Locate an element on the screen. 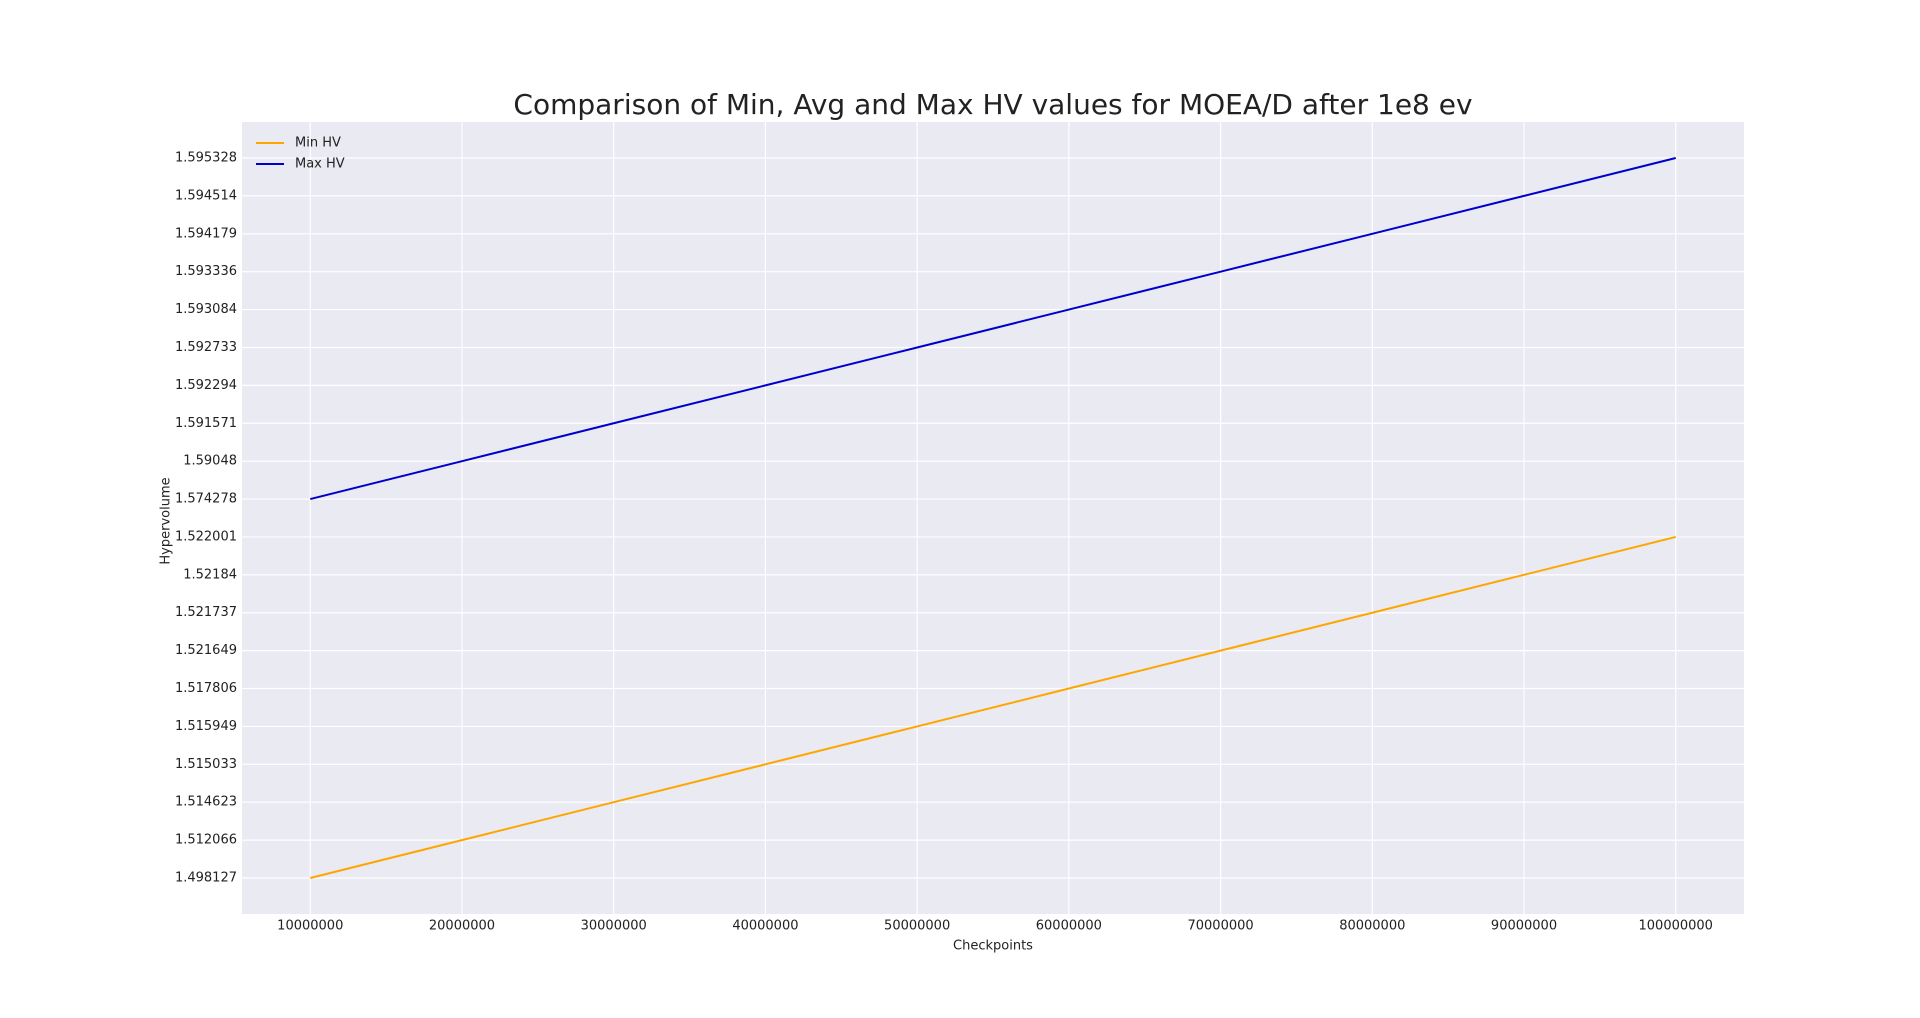 Image resolution: width=1920 pixels, height=1018 pixels. y-tick-label: 1.515033 is located at coordinates (206, 764).